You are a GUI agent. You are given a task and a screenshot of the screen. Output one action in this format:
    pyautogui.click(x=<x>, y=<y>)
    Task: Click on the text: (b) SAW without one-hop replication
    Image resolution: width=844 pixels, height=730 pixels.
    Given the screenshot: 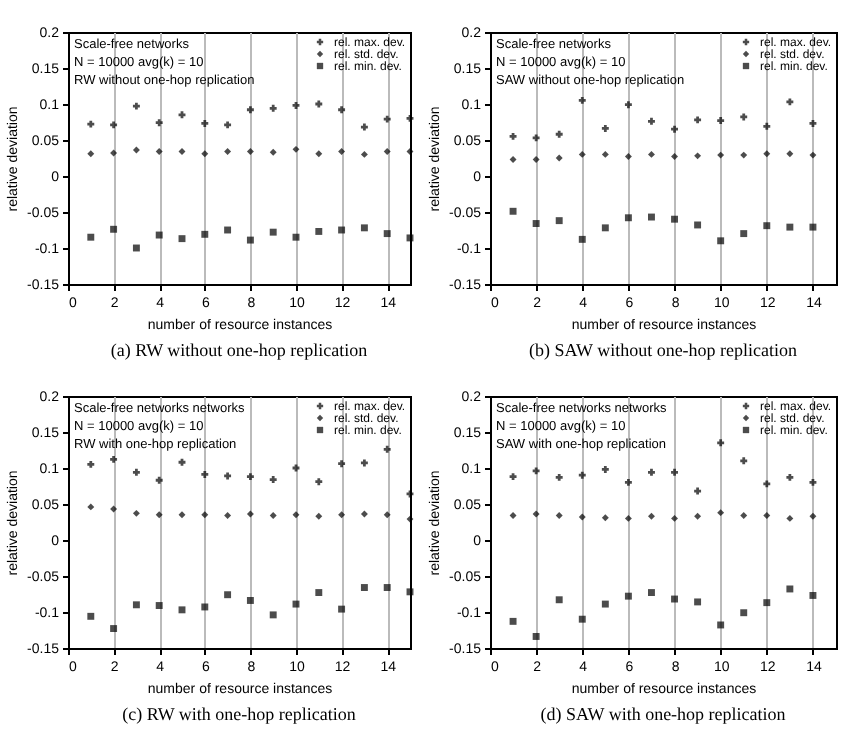 What is the action you would take?
    pyautogui.click(x=663, y=350)
    